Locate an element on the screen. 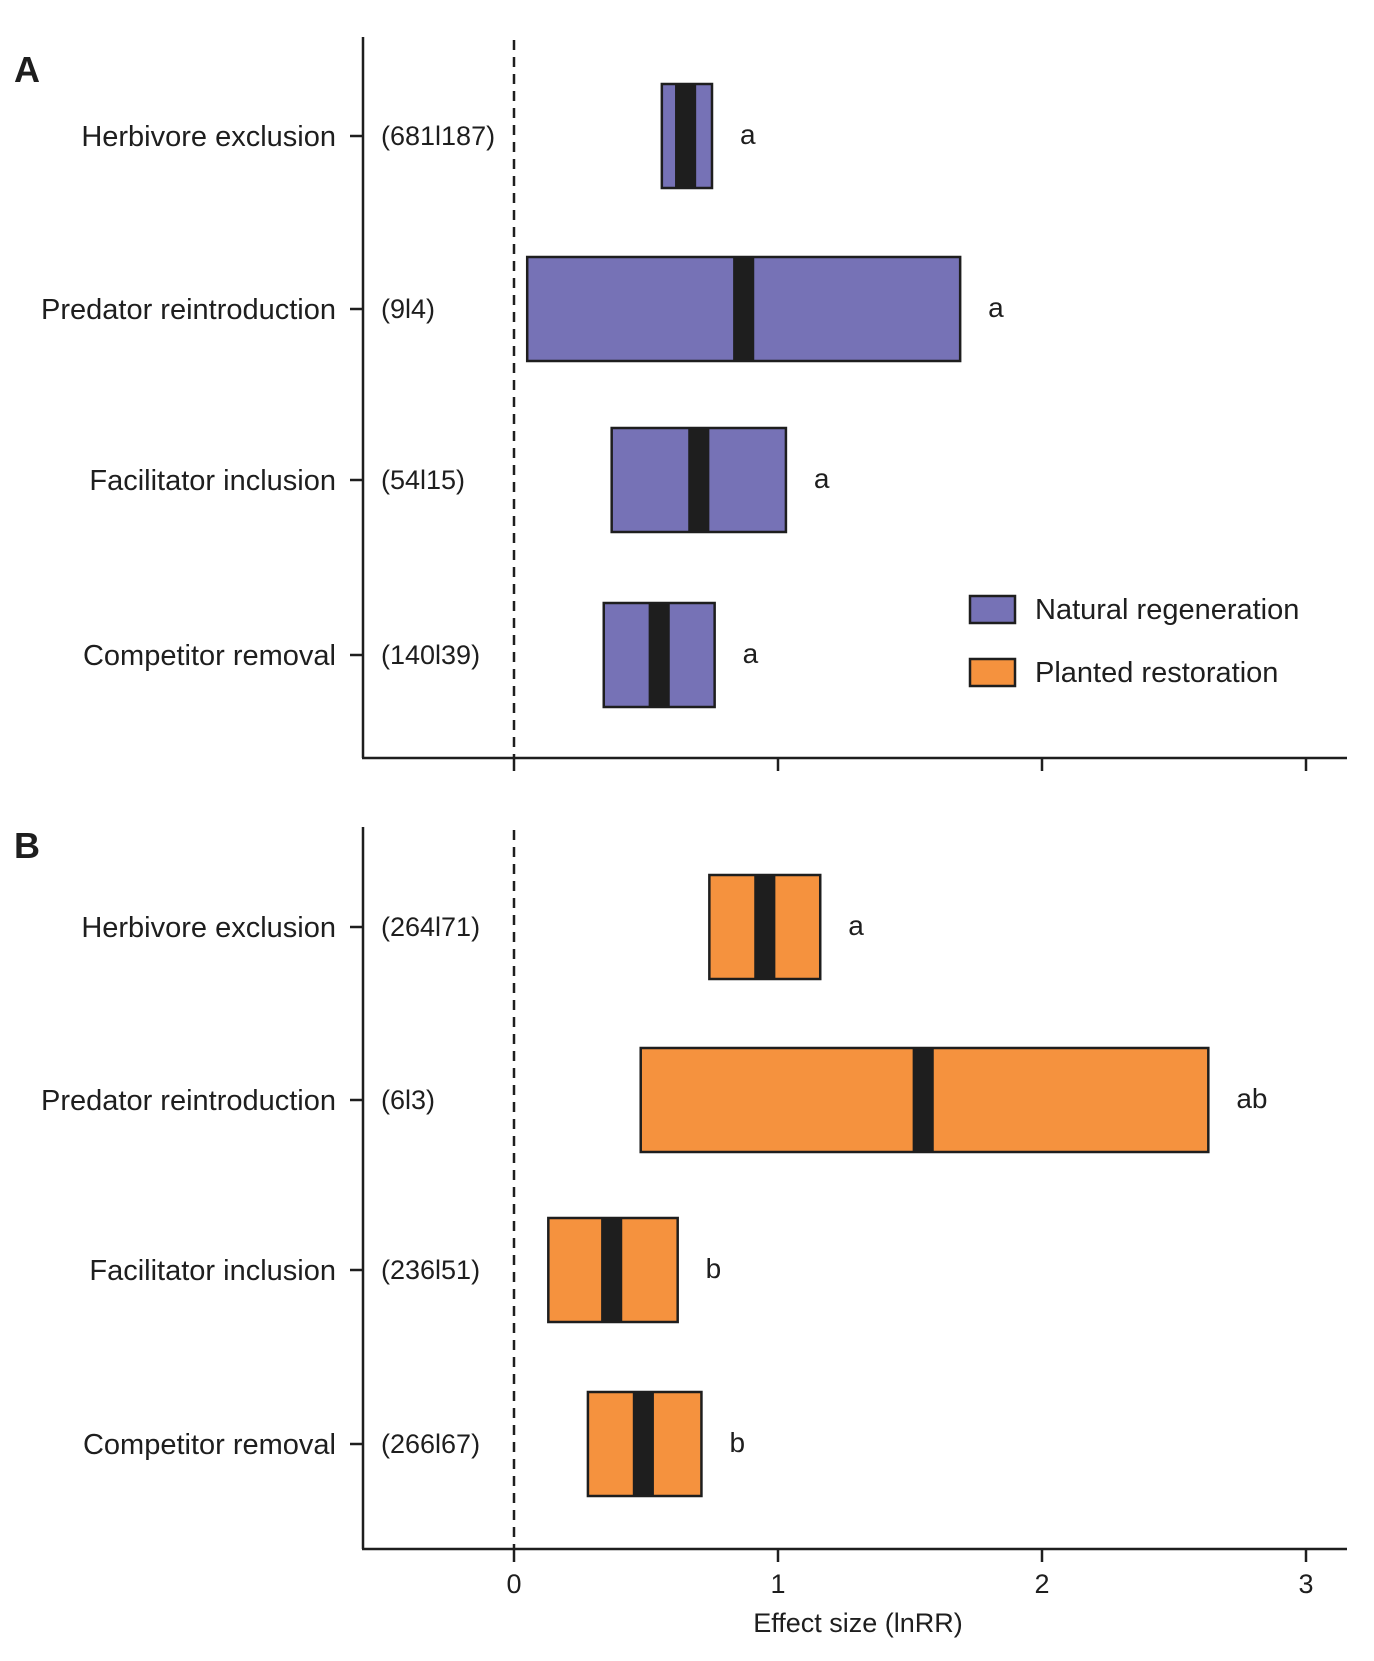 This screenshot has height=1661, width=1374. panel-letter-a: A is located at coordinates (27, 69).